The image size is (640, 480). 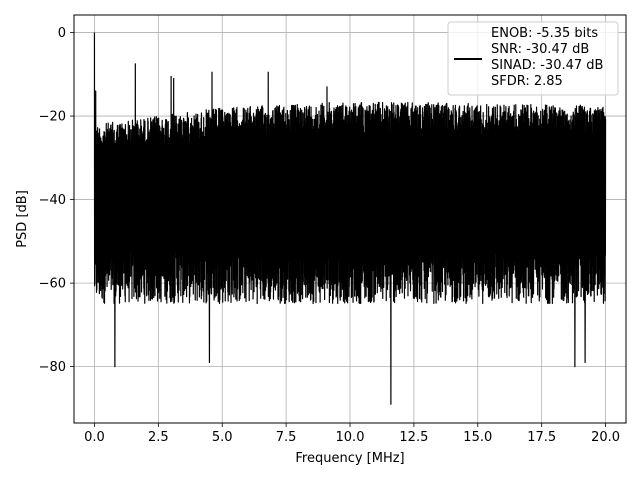 What do you see at coordinates (349, 458) in the screenshot?
I see `x-axis-label: Frequency [MHz]` at bounding box center [349, 458].